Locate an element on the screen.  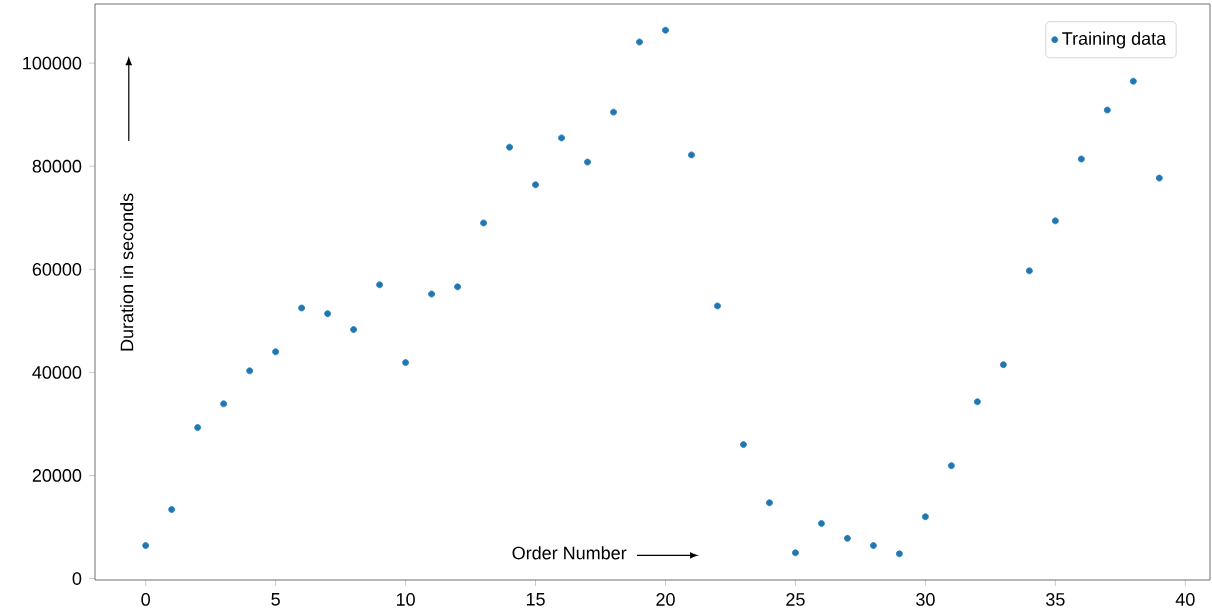
x-axis-title: Order Number is located at coordinates (569, 553).